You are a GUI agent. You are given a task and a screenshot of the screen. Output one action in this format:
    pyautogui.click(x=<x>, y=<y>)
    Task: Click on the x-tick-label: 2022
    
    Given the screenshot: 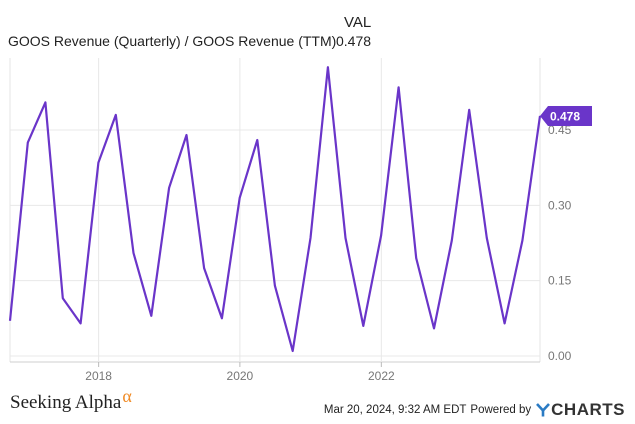 What is the action you would take?
    pyautogui.click(x=381, y=374)
    